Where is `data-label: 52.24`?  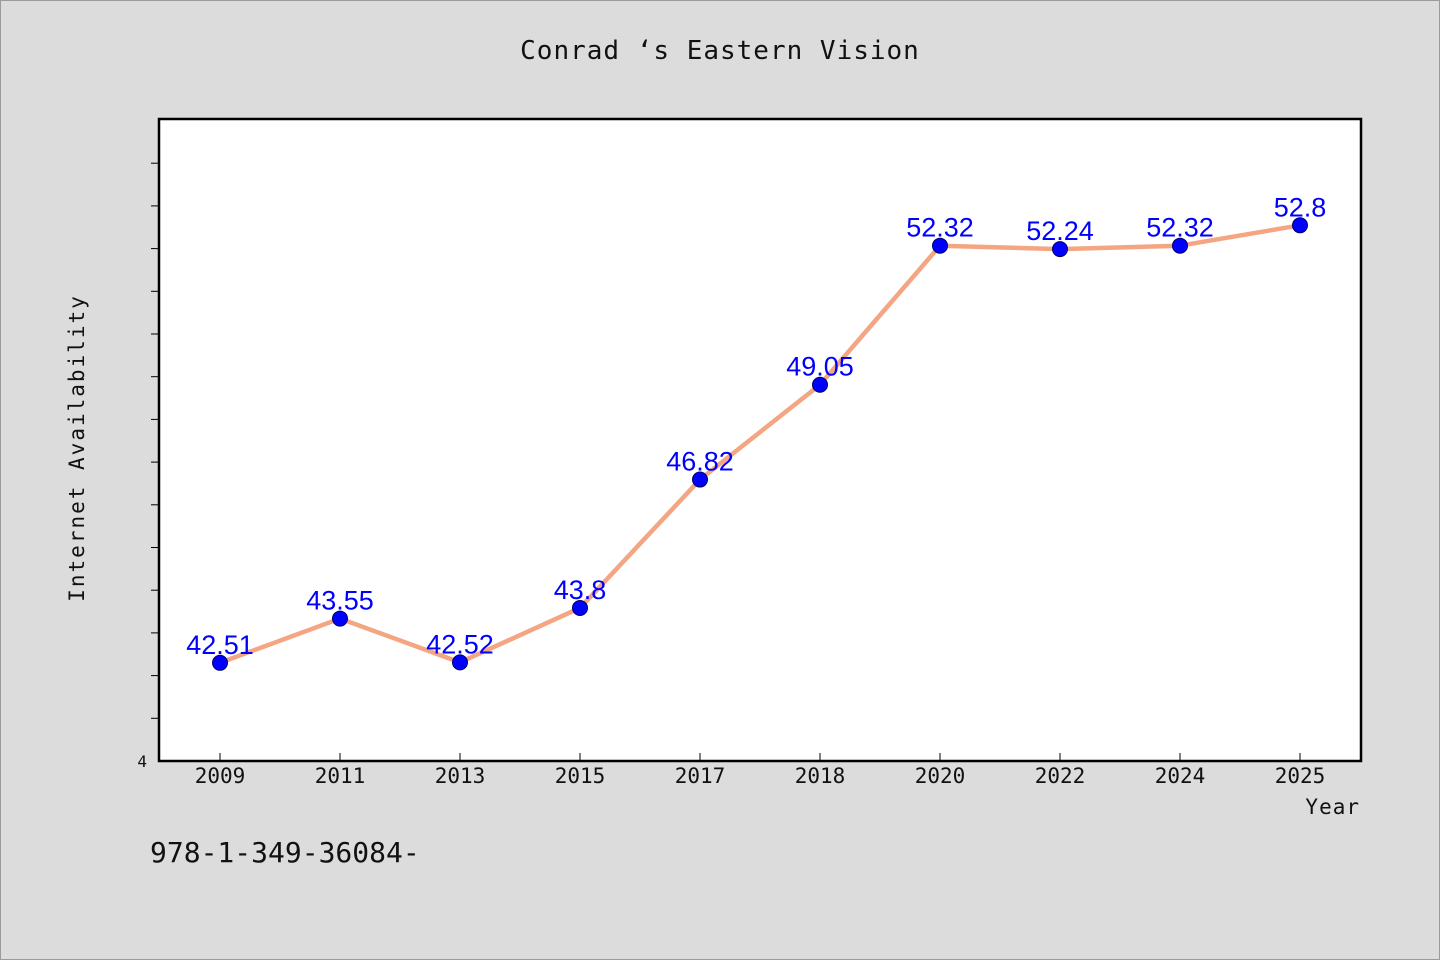 data-label: 52.24 is located at coordinates (1060, 231).